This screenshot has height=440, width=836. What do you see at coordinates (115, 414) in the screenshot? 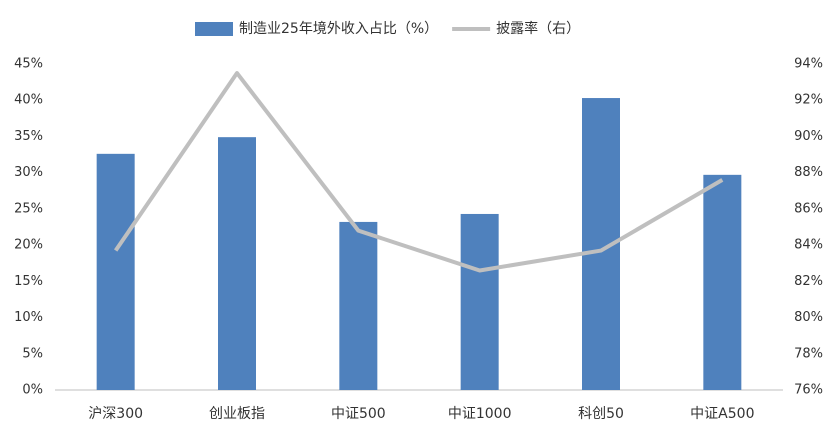
I see `x-tick-label: 沪深300` at bounding box center [115, 414].